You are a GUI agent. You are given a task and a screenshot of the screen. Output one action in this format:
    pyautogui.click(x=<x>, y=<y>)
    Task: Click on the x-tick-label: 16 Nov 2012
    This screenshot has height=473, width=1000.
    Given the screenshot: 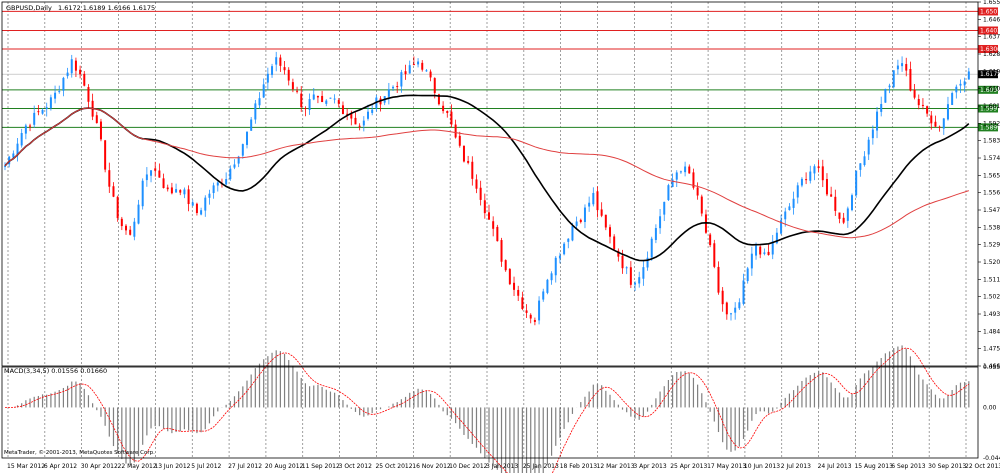 What is the action you would take?
    pyautogui.click(x=431, y=466)
    